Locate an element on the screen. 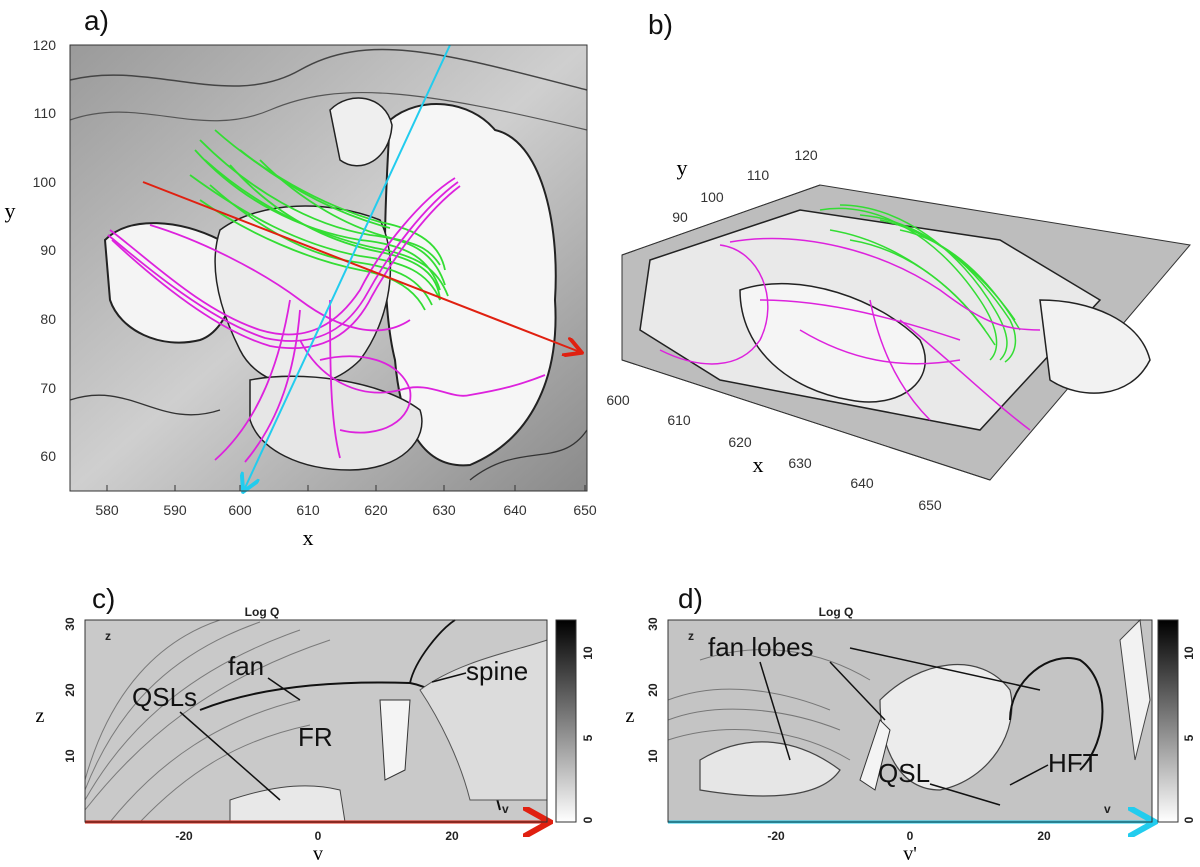 The height and width of the screenshot is (867, 1200). panel-d-xtick: 0 is located at coordinates (910, 836).